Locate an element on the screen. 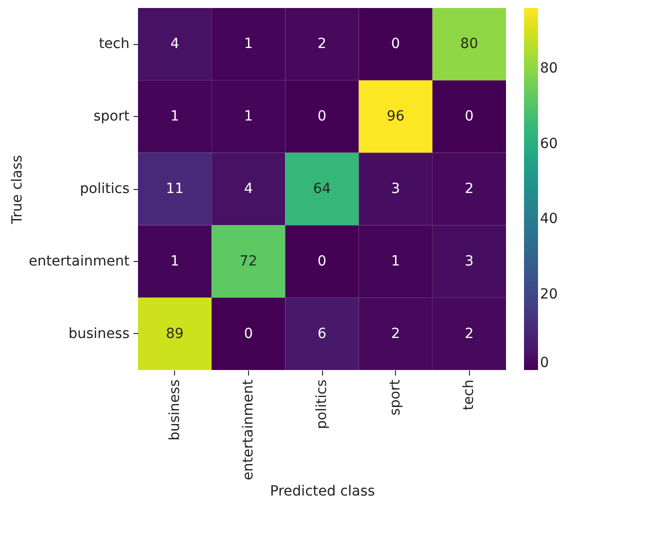 The width and height of the screenshot is (650, 540). y-tick-label: business is located at coordinates (99, 334).